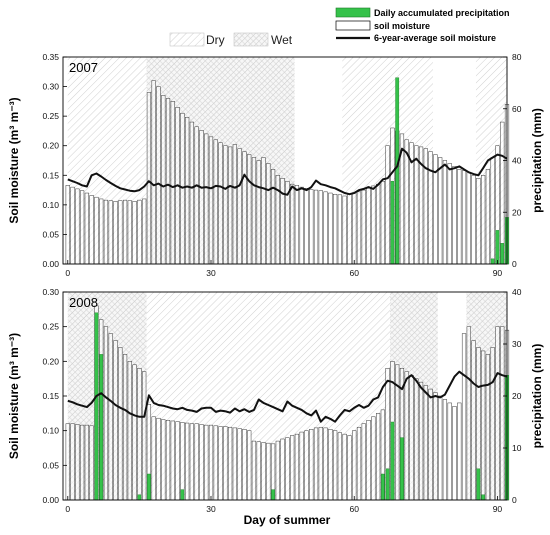 The width and height of the screenshot is (550, 535). Describe the element at coordinates (287, 520) in the screenshot. I see `x-axis-label: Day of summer` at that location.